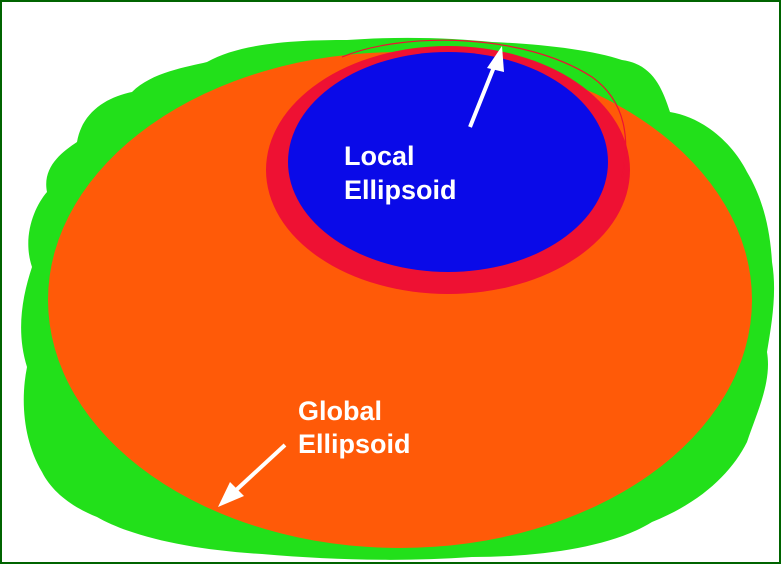 This screenshot has height=566, width=781. What do you see at coordinates (340, 411) in the screenshot?
I see `global-label-line1: Global` at bounding box center [340, 411].